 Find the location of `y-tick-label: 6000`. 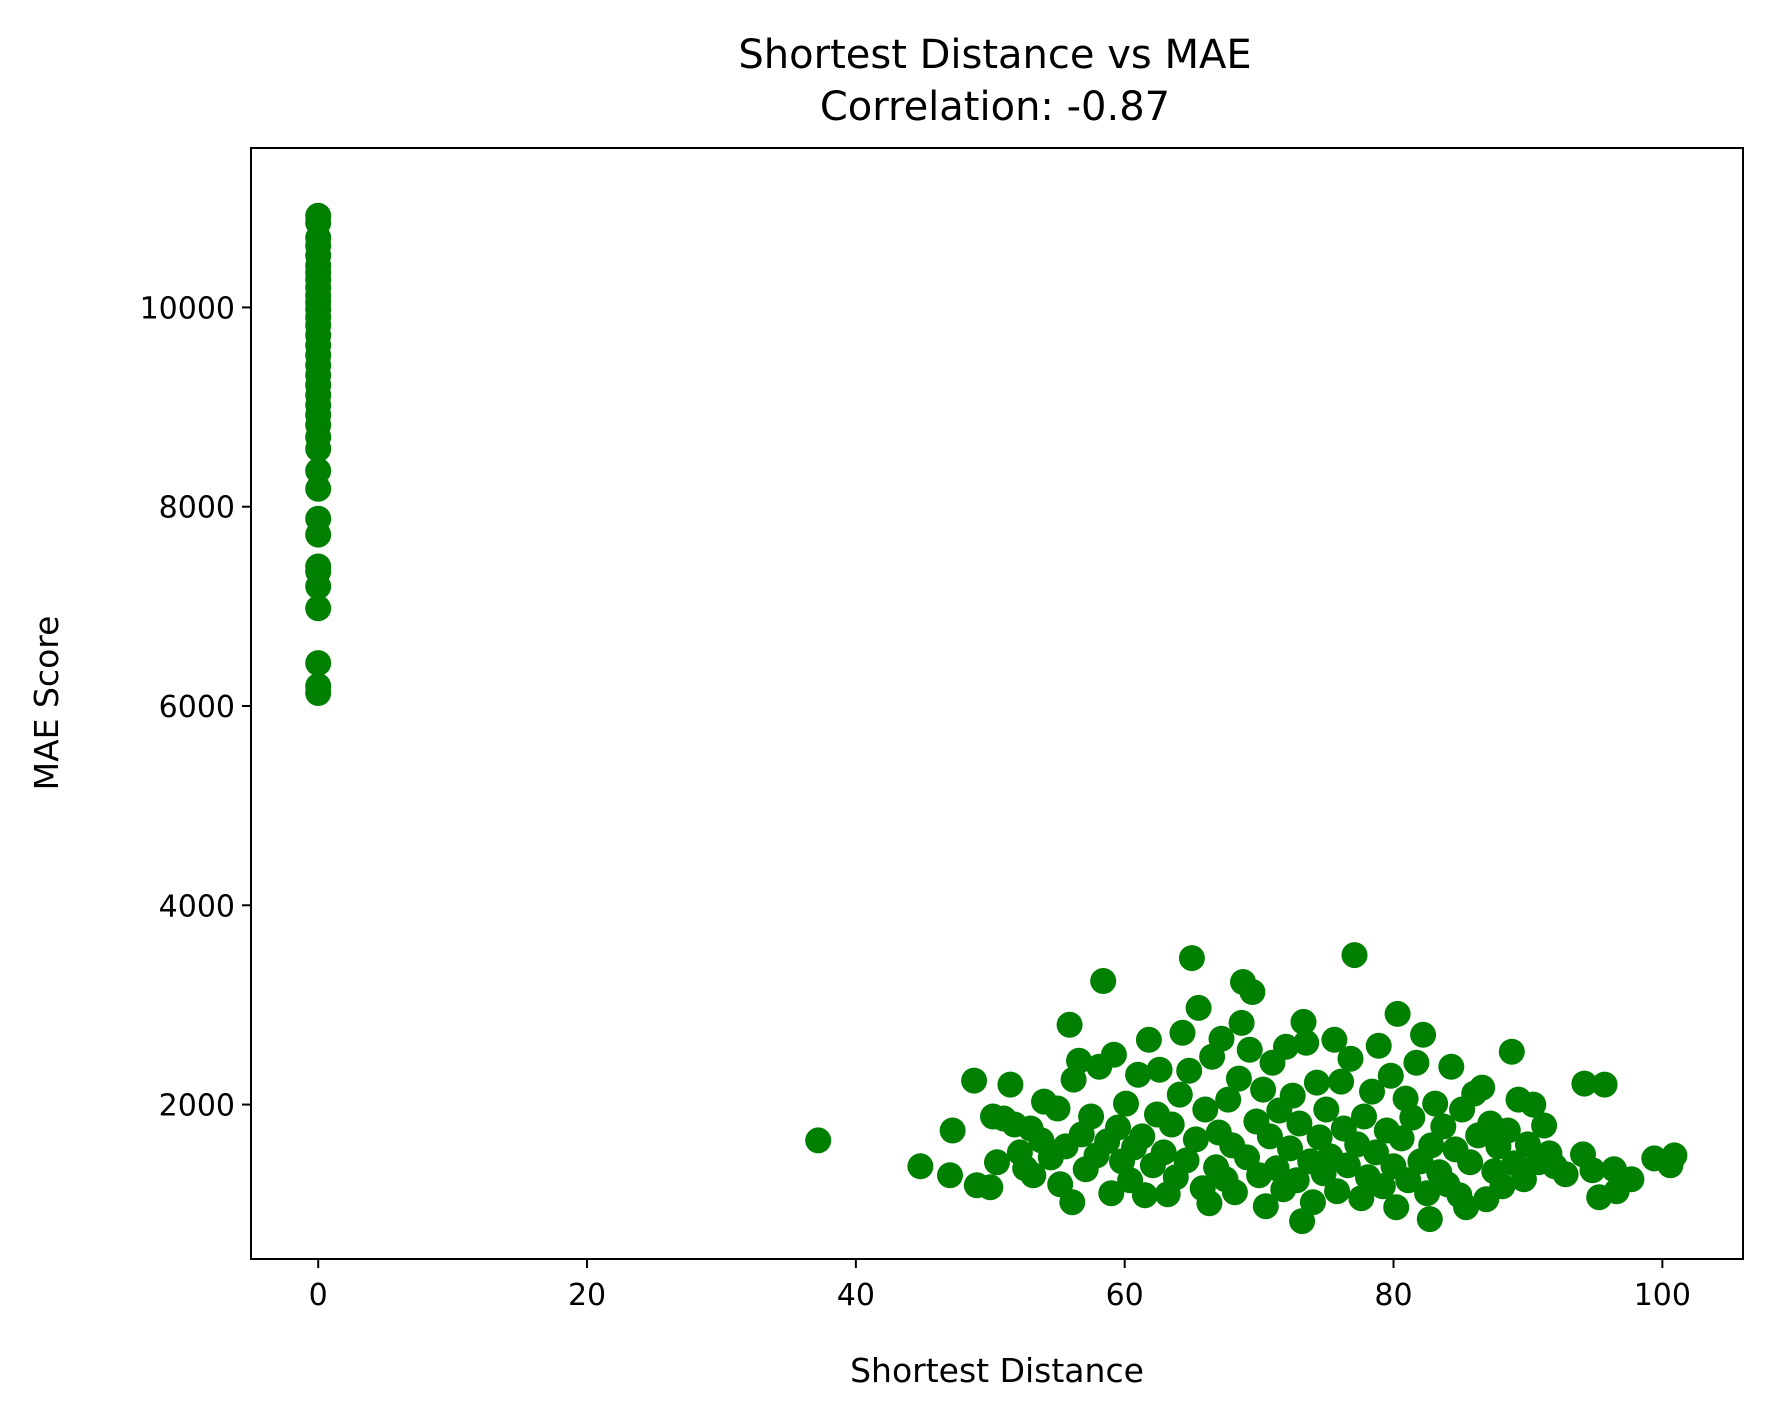

y-tick-label: 6000 is located at coordinates (197, 707).